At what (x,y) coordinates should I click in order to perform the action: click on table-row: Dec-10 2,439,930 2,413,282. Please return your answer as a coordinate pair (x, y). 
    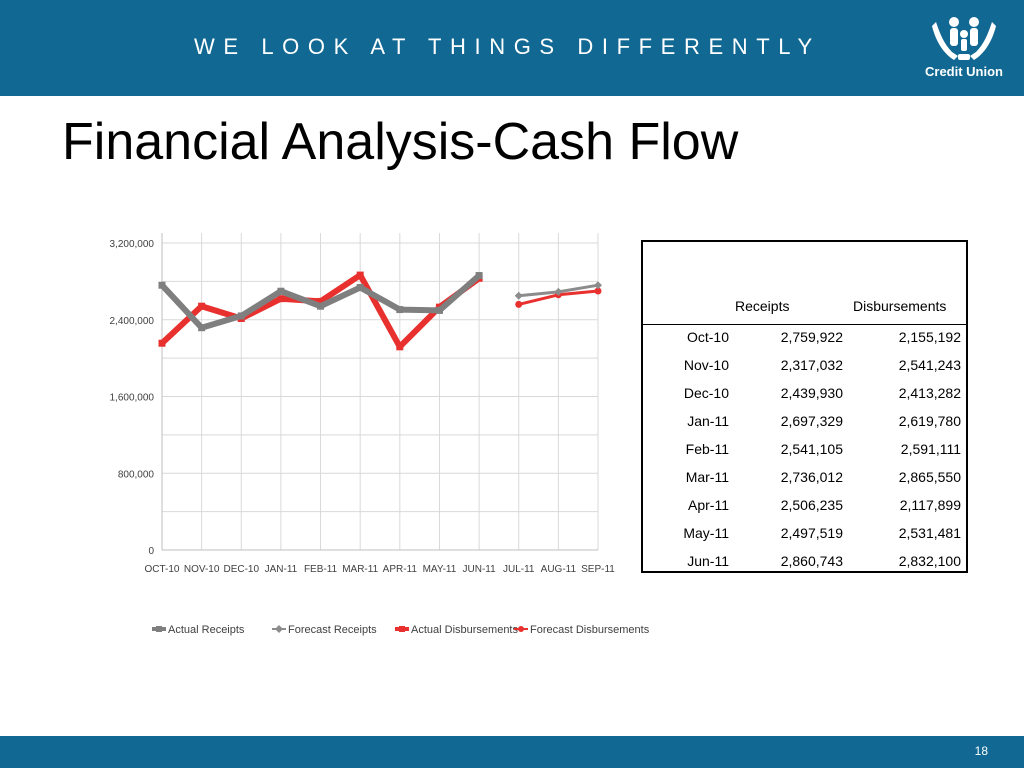
    Looking at the image, I should click on (804, 394).